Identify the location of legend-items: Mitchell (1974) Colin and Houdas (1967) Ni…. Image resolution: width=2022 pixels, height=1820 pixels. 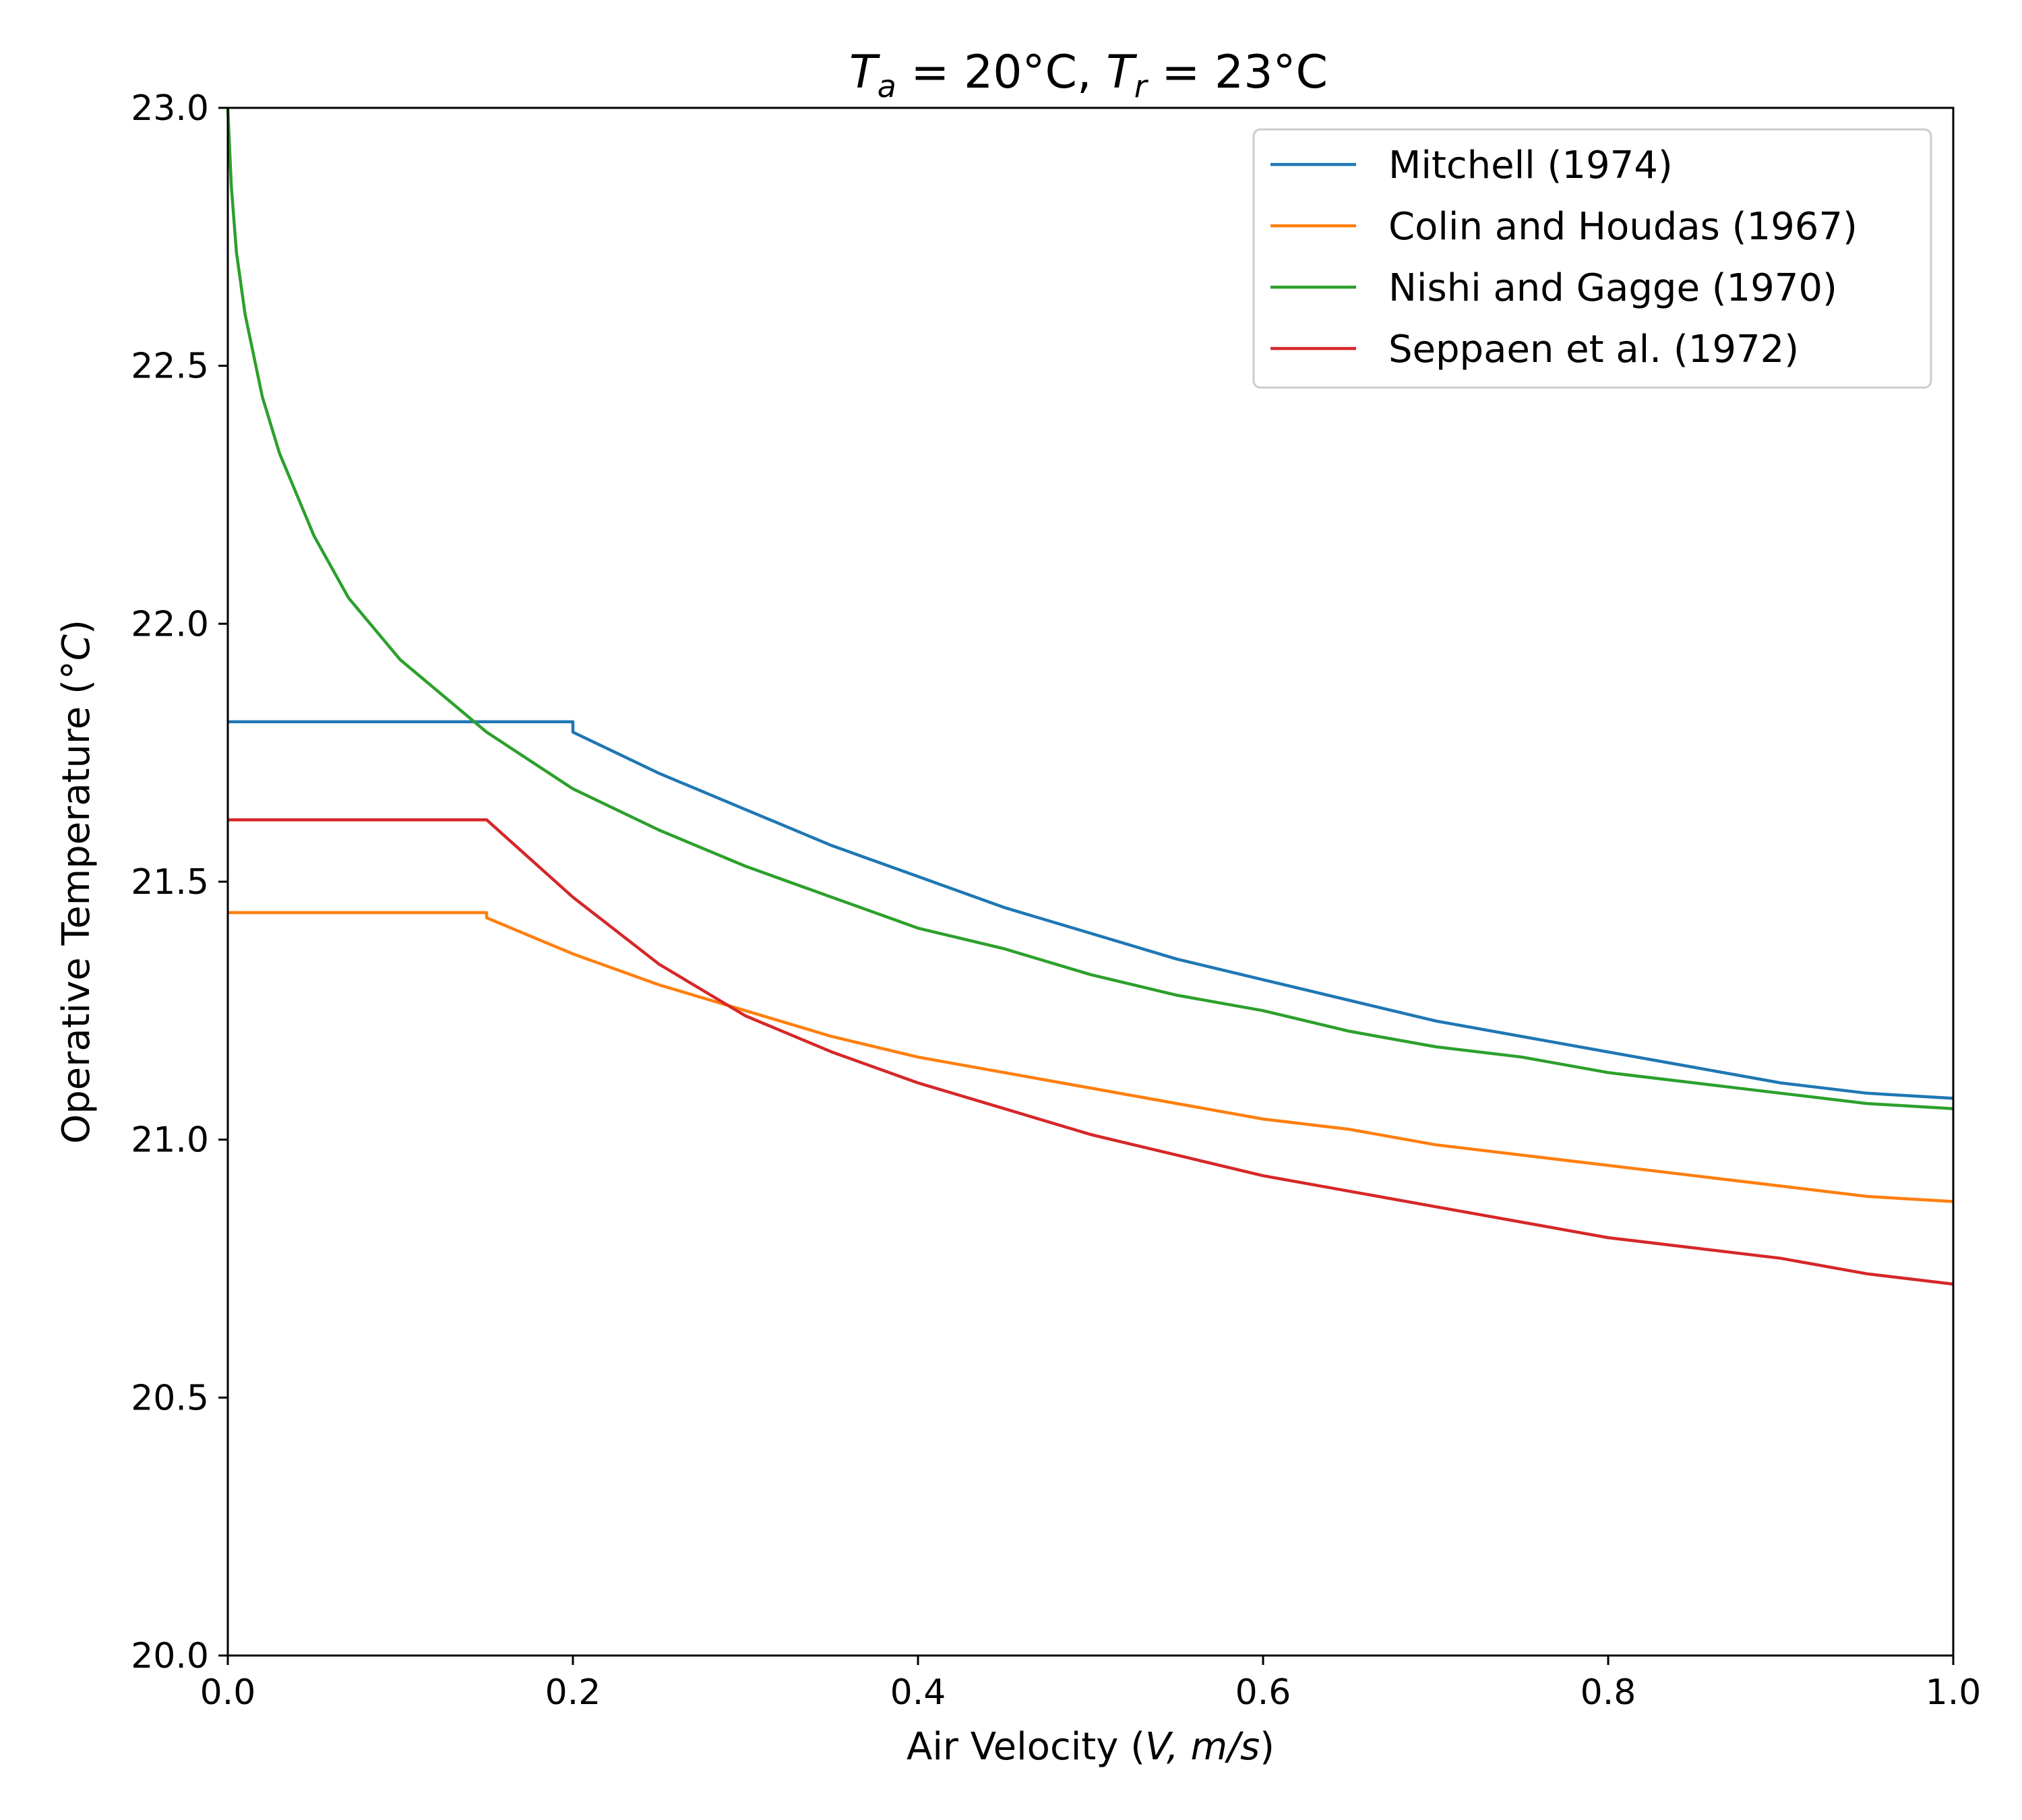
(1564, 257).